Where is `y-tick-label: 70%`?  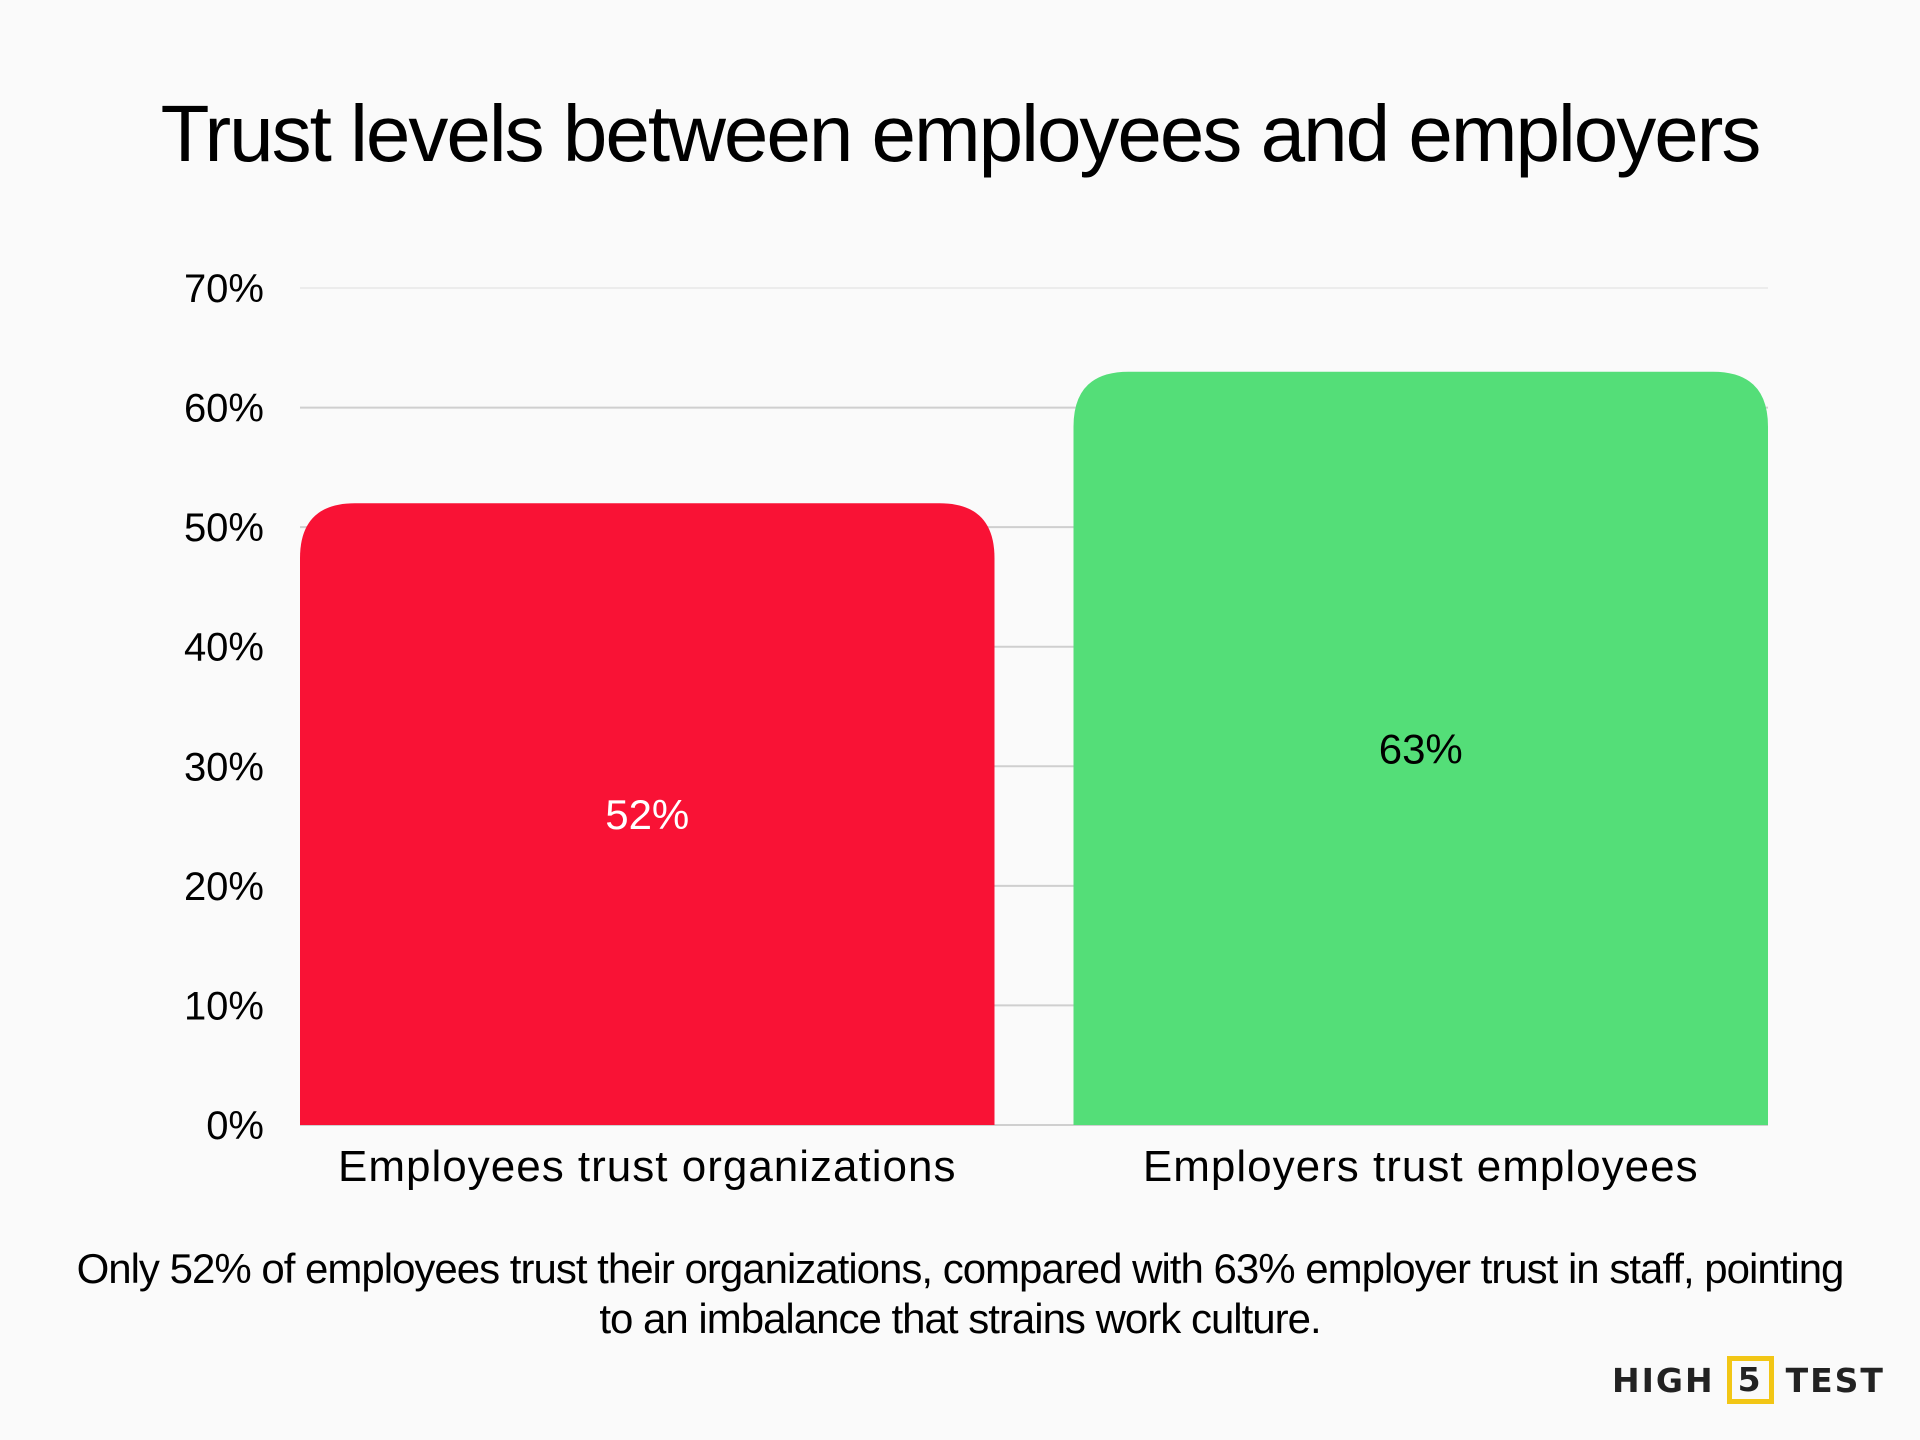
y-tick-label: 70% is located at coordinates (224, 289).